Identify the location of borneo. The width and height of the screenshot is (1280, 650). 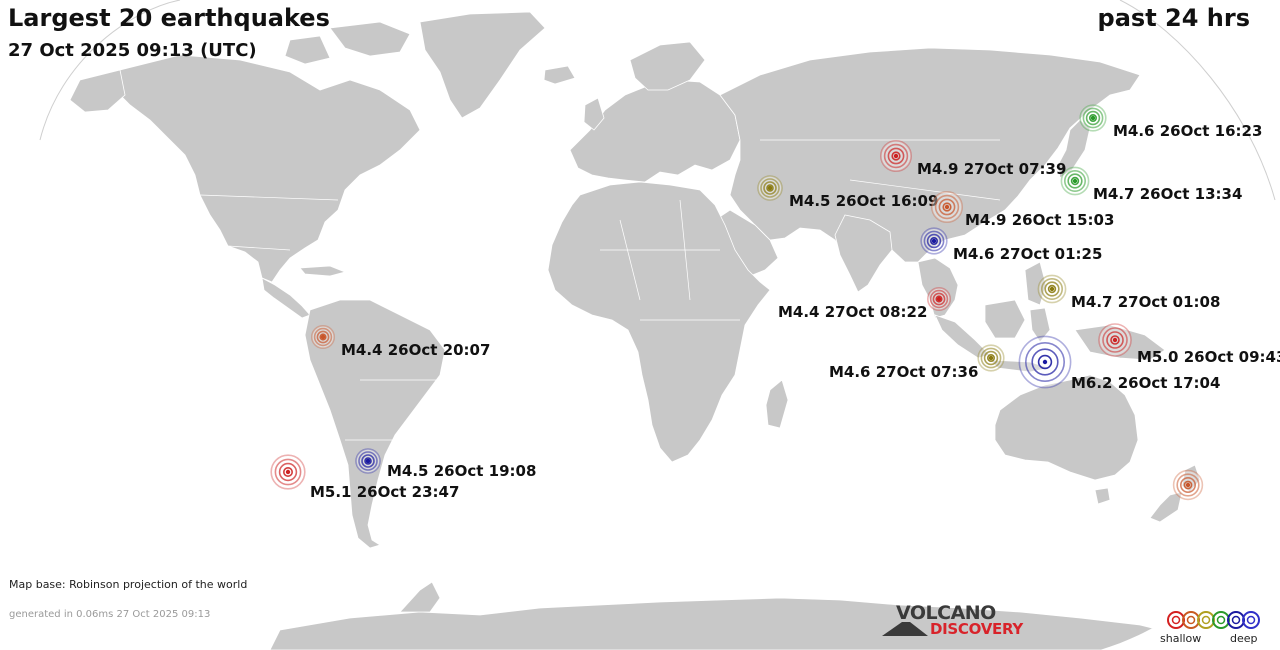
(1005, 319).